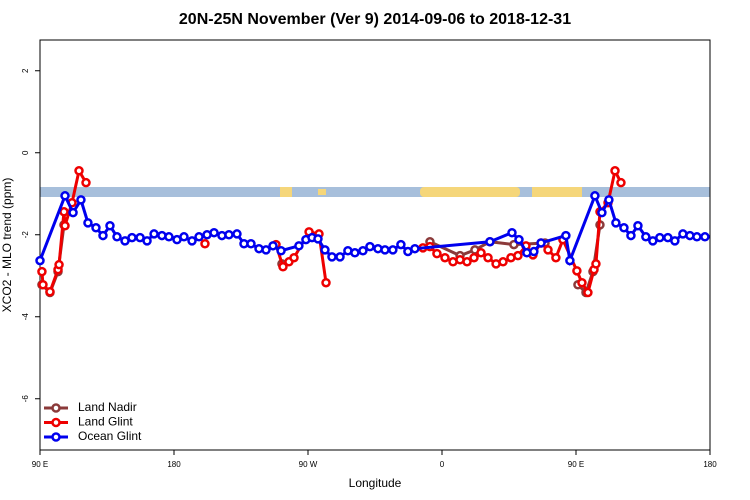 The width and height of the screenshot is (750, 500). I want to click on series-line, so click(371, 229).